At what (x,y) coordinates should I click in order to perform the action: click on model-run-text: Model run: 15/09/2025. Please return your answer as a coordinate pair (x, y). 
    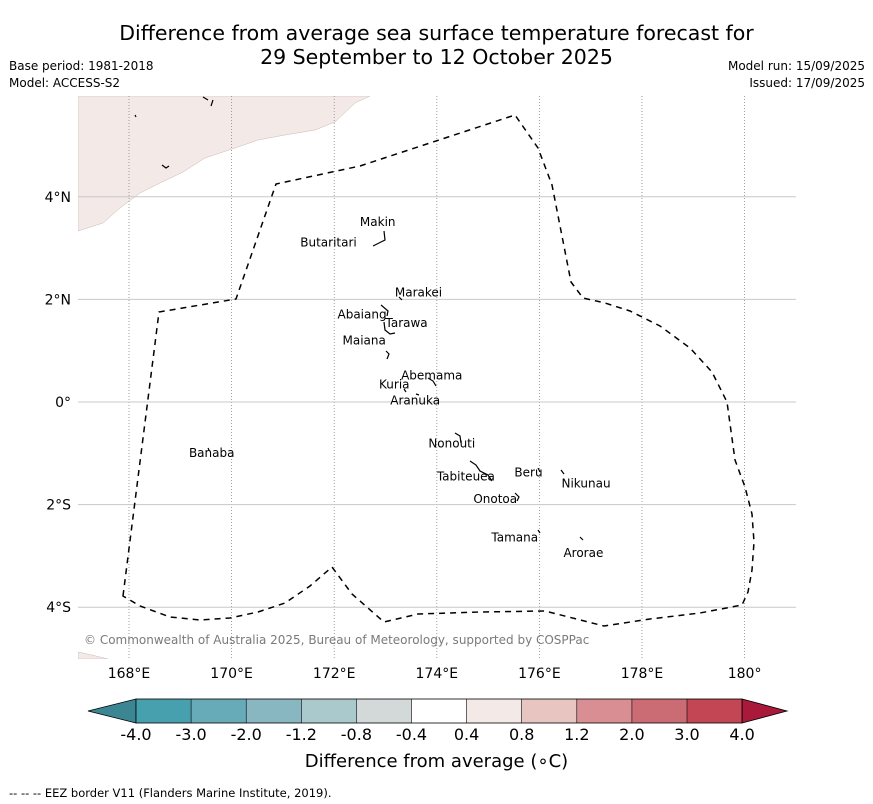
    Looking at the image, I should click on (796, 66).